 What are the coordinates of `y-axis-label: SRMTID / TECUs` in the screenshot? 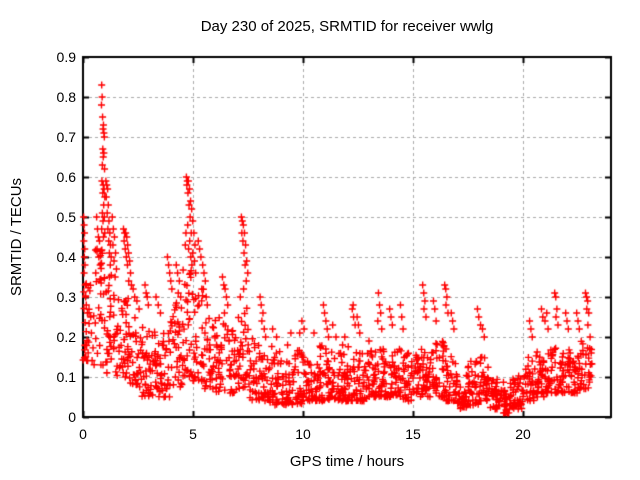 It's located at (16, 237).